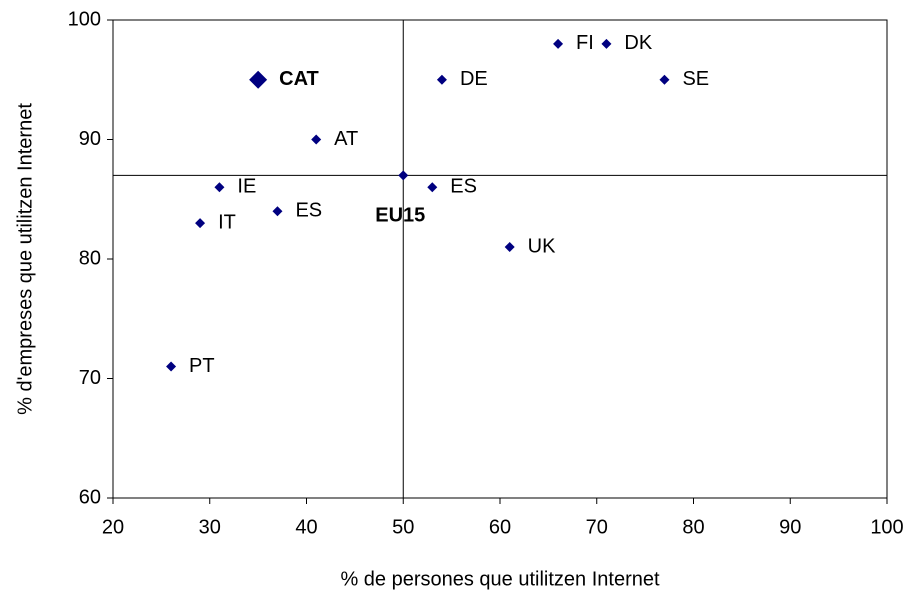 The image size is (916, 605). What do you see at coordinates (246, 187) in the screenshot?
I see `point-label: IE` at bounding box center [246, 187].